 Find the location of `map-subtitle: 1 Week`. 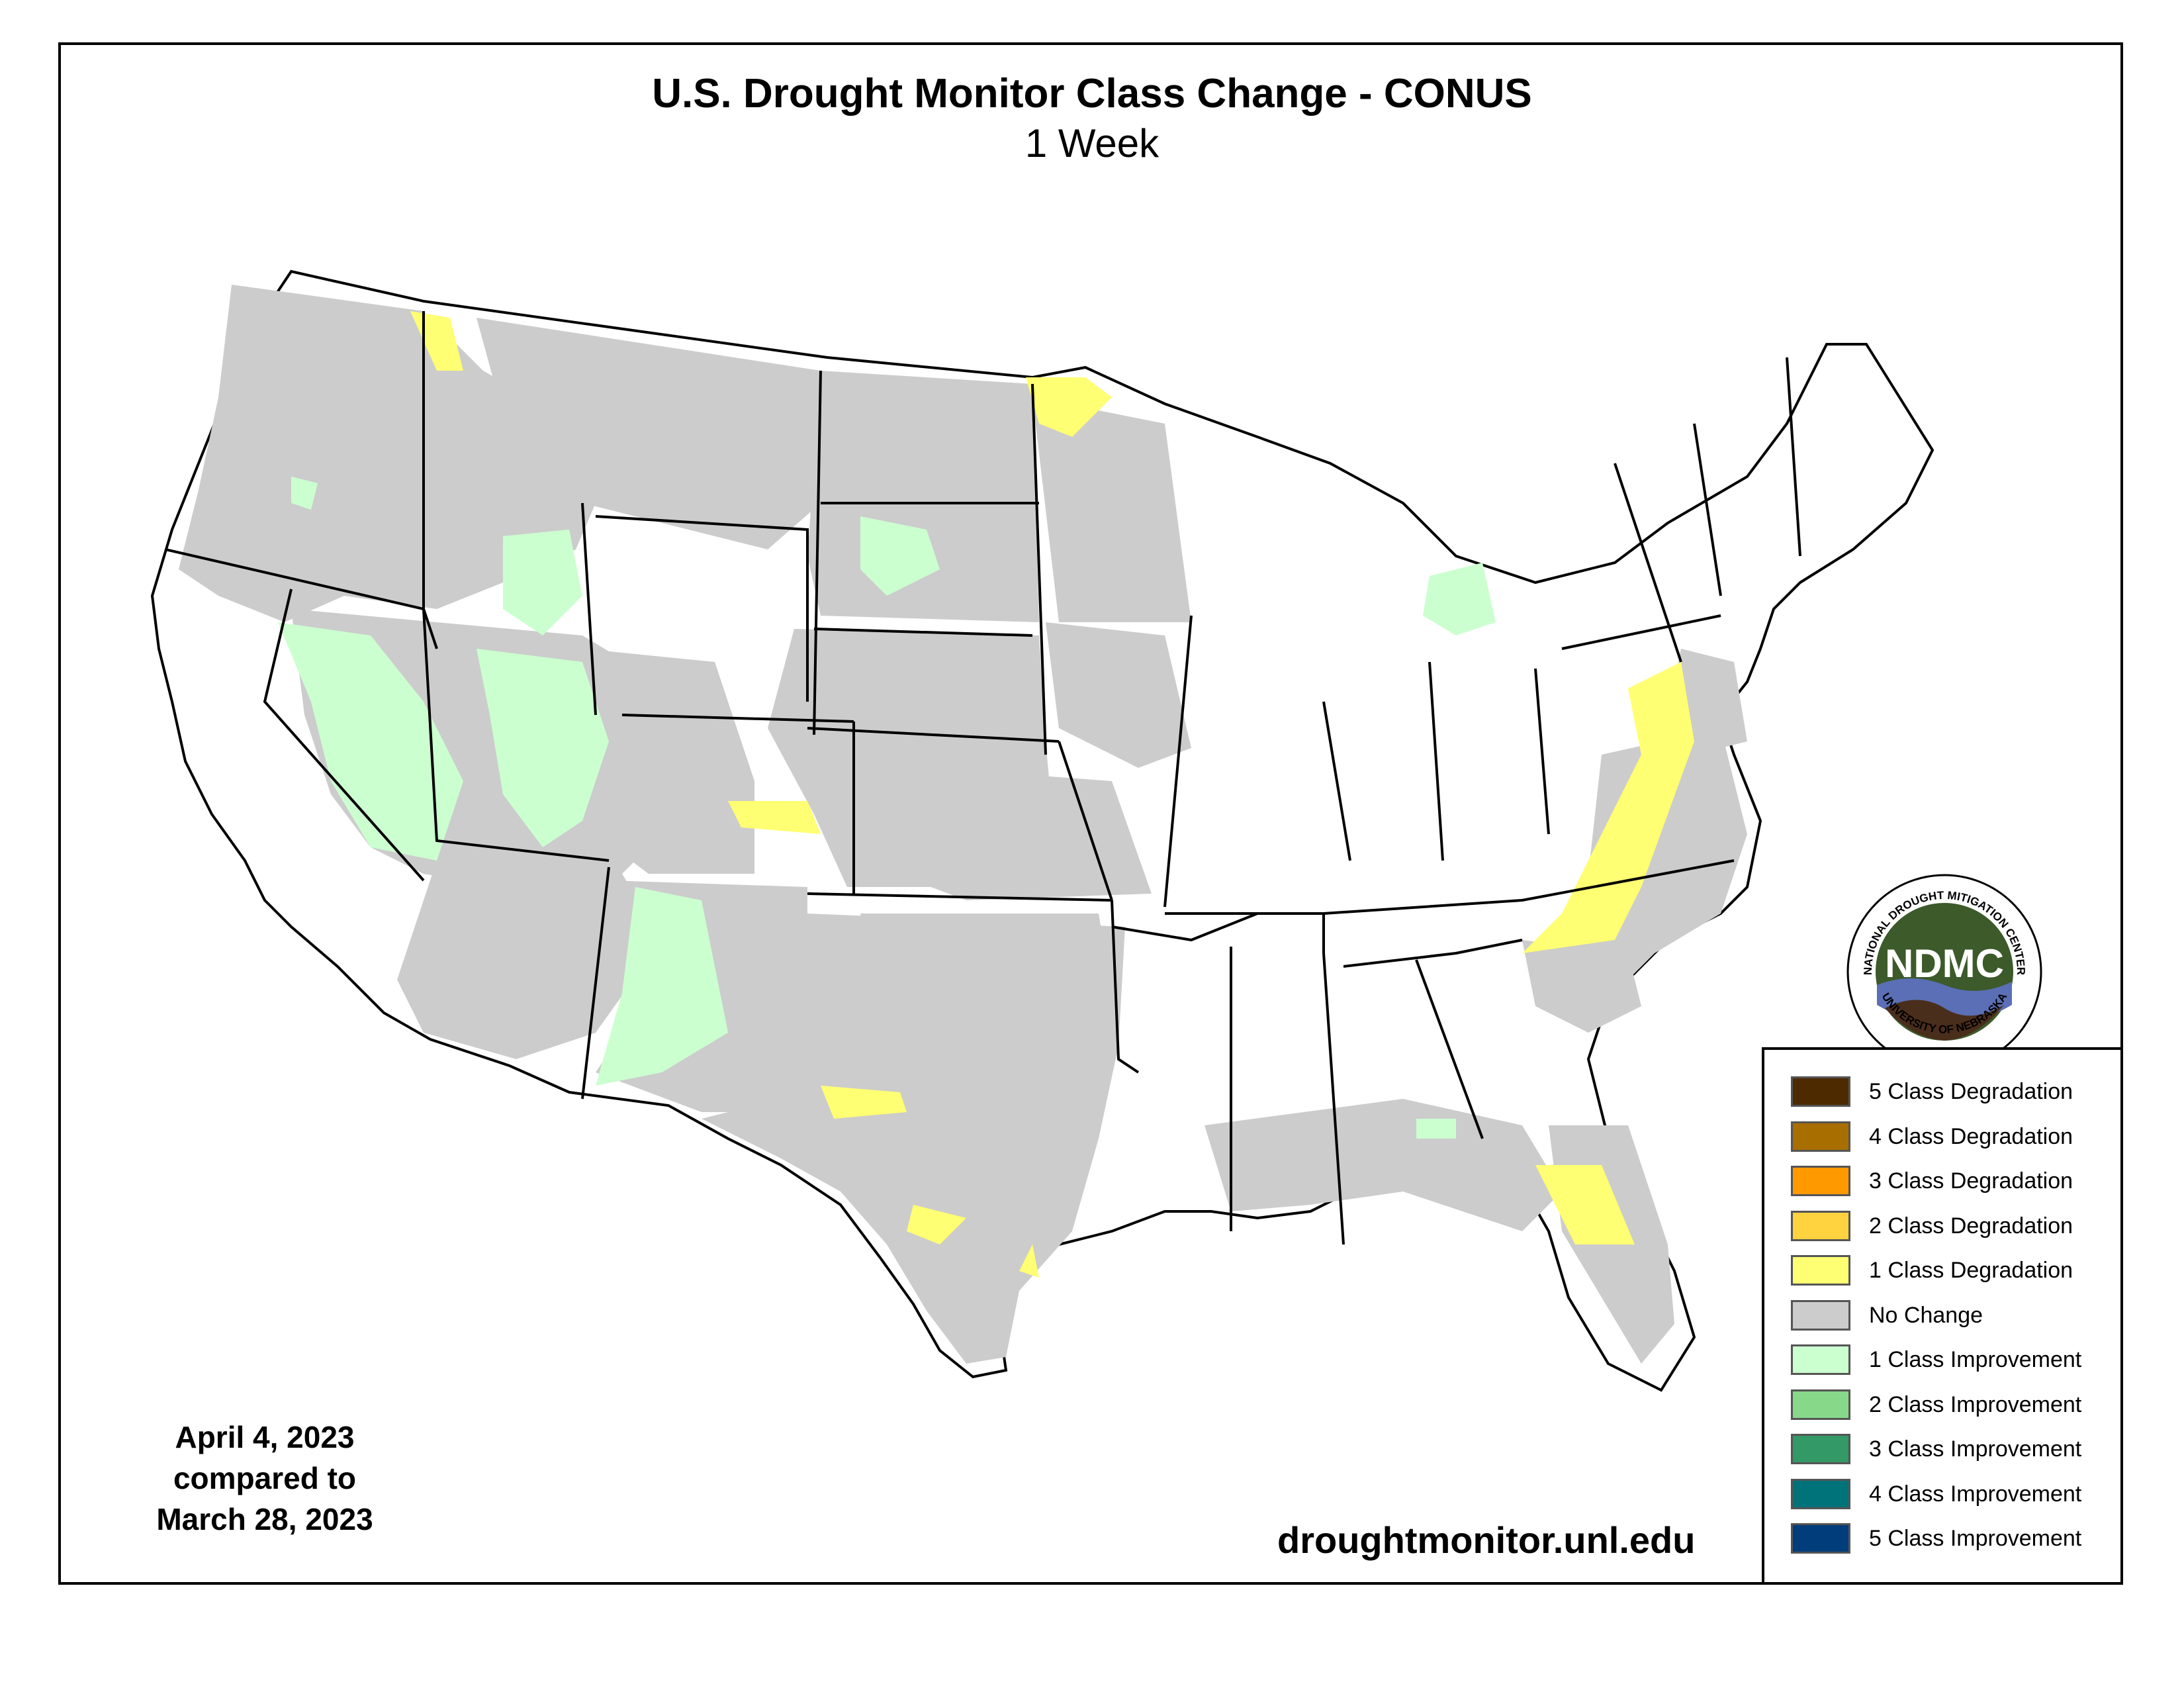

map-subtitle: 1 Week is located at coordinates (1092, 143).